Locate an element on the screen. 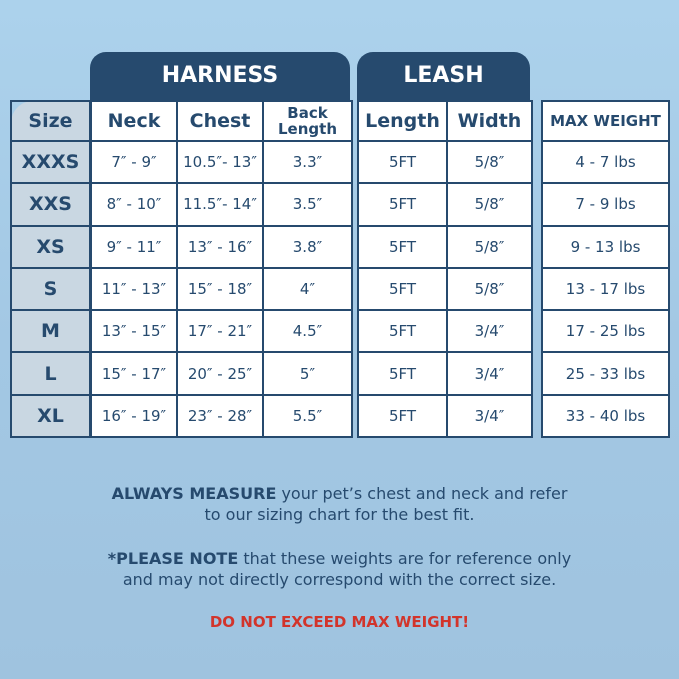 This screenshot has height=679, width=679. back-cell: 4″ is located at coordinates (307, 289).